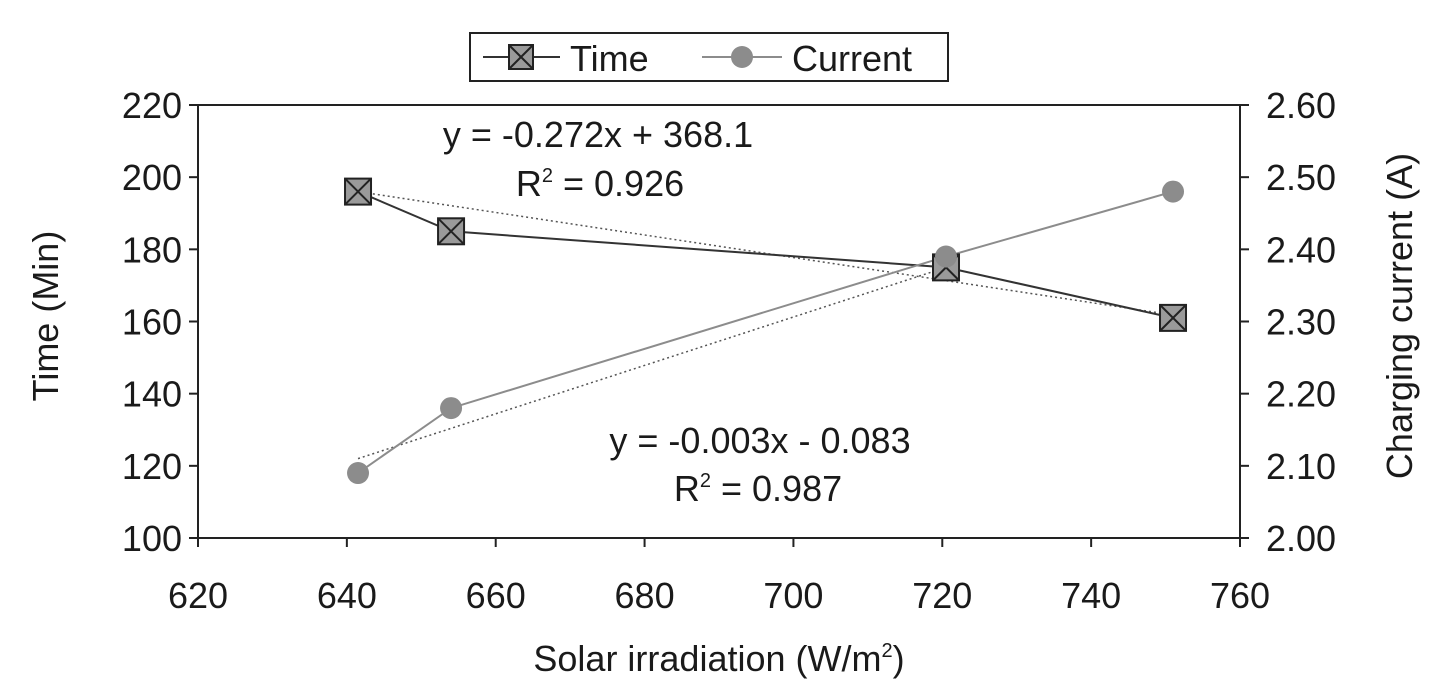 This screenshot has width=1452, height=690. I want to click on x-tick-label: 660, so click(496, 595).